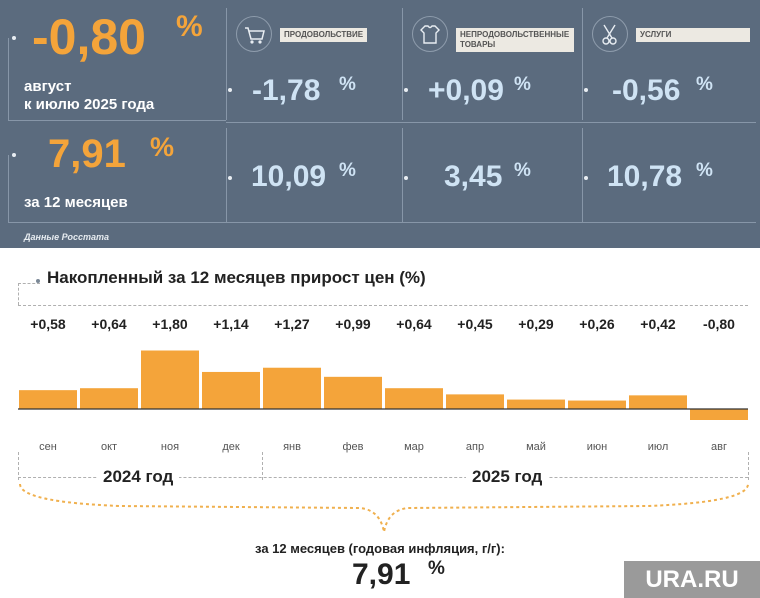 This screenshot has width=760, height=598. Describe the element at coordinates (380, 548) in the screenshot. I see `annual-inflation-caption: за 12 месяцев (годовая инфляция, г/г):` at that location.